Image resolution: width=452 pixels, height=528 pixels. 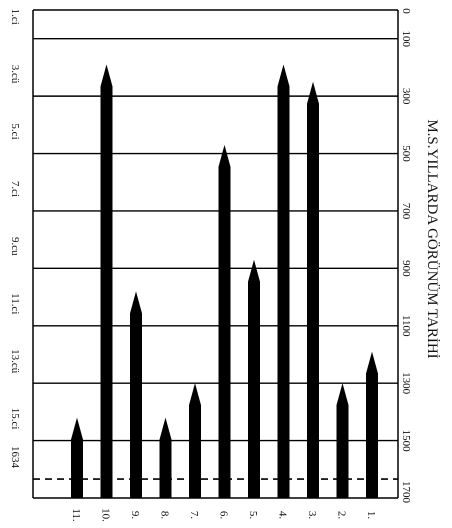 What do you see at coordinates (406, 268) in the screenshot?
I see `y-tick-label-right: 900` at bounding box center [406, 268].